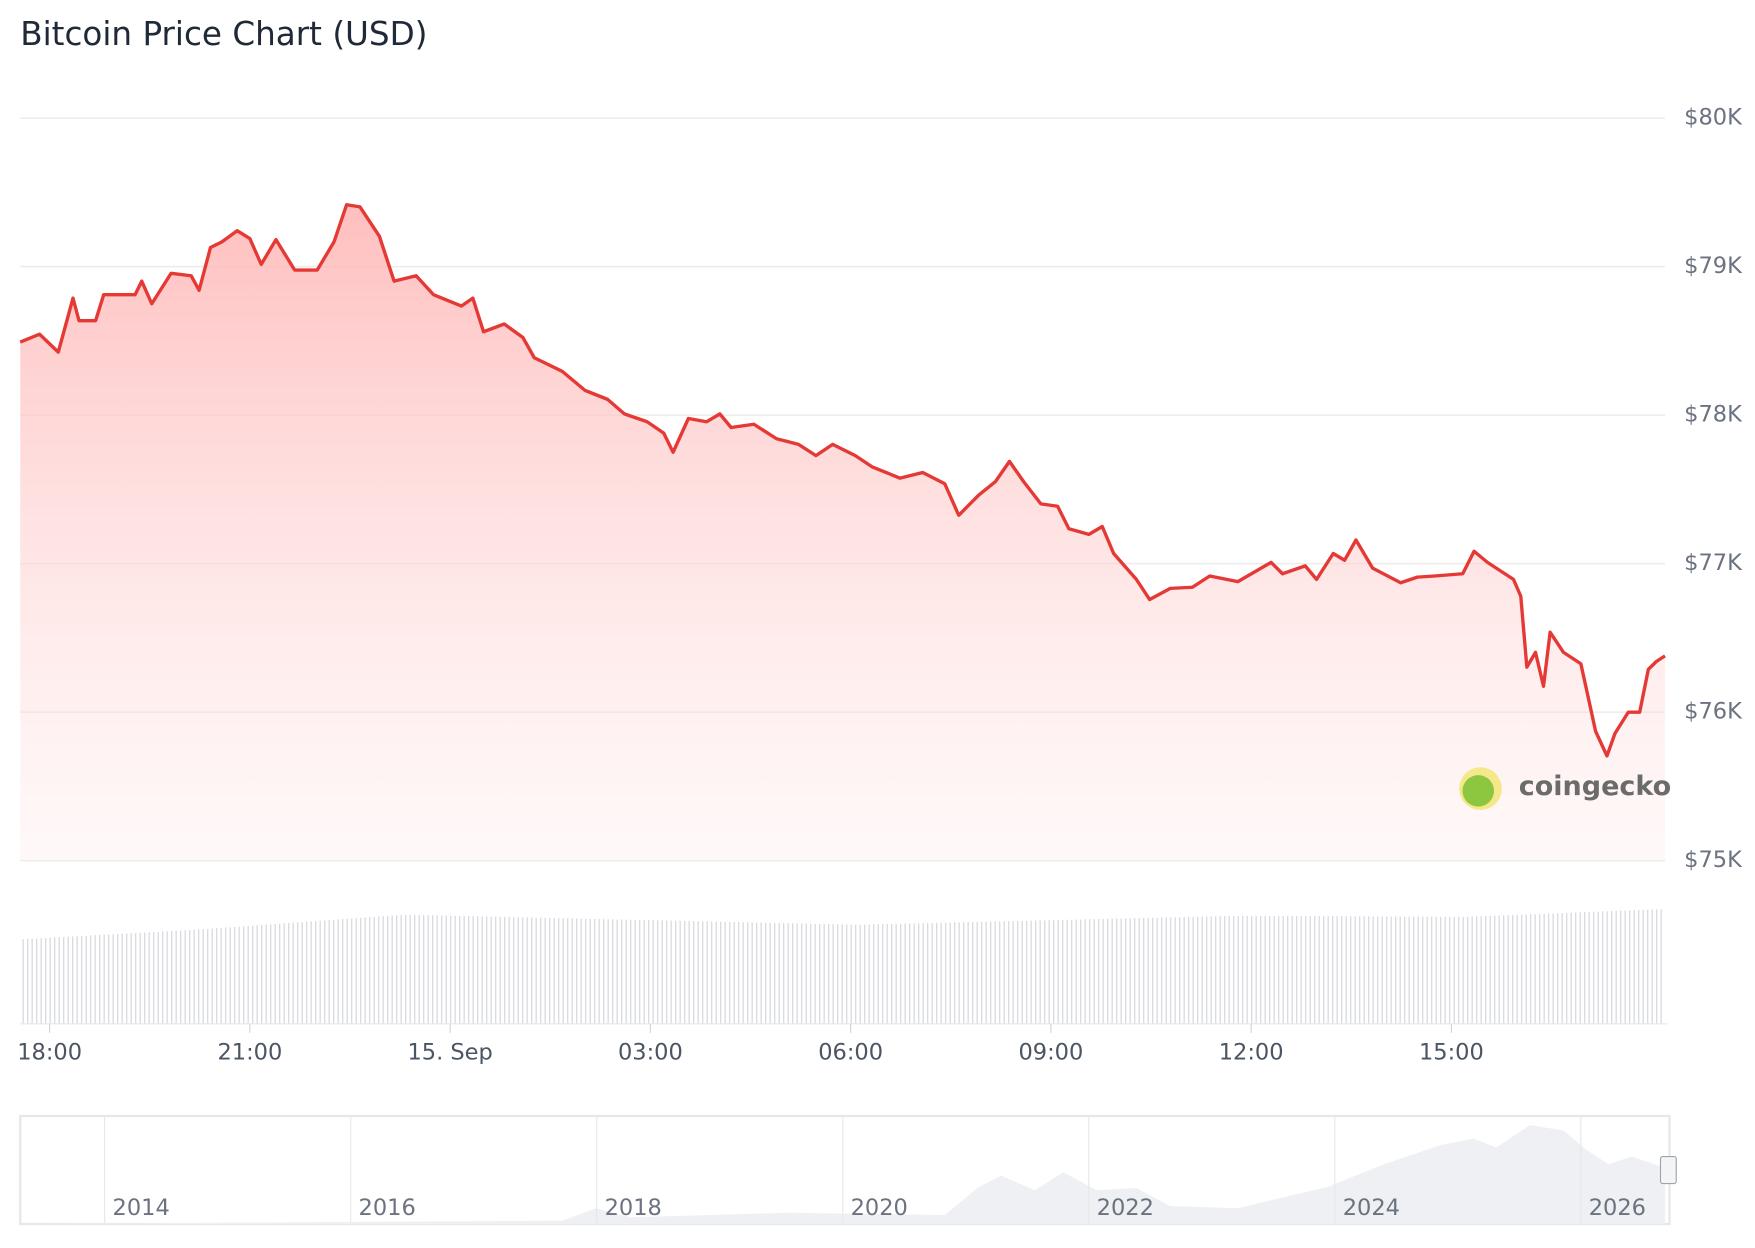  What do you see at coordinates (633, 1208) in the screenshot?
I see `navigator-label: 2018` at bounding box center [633, 1208].